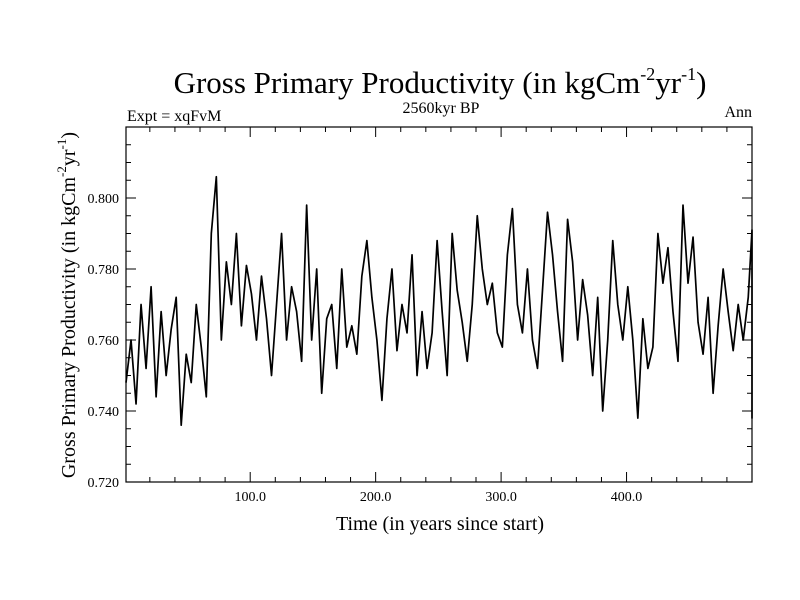 The height and width of the screenshot is (600, 800). I want to click on experiment-label: Expt = xqFvM, so click(174, 116).